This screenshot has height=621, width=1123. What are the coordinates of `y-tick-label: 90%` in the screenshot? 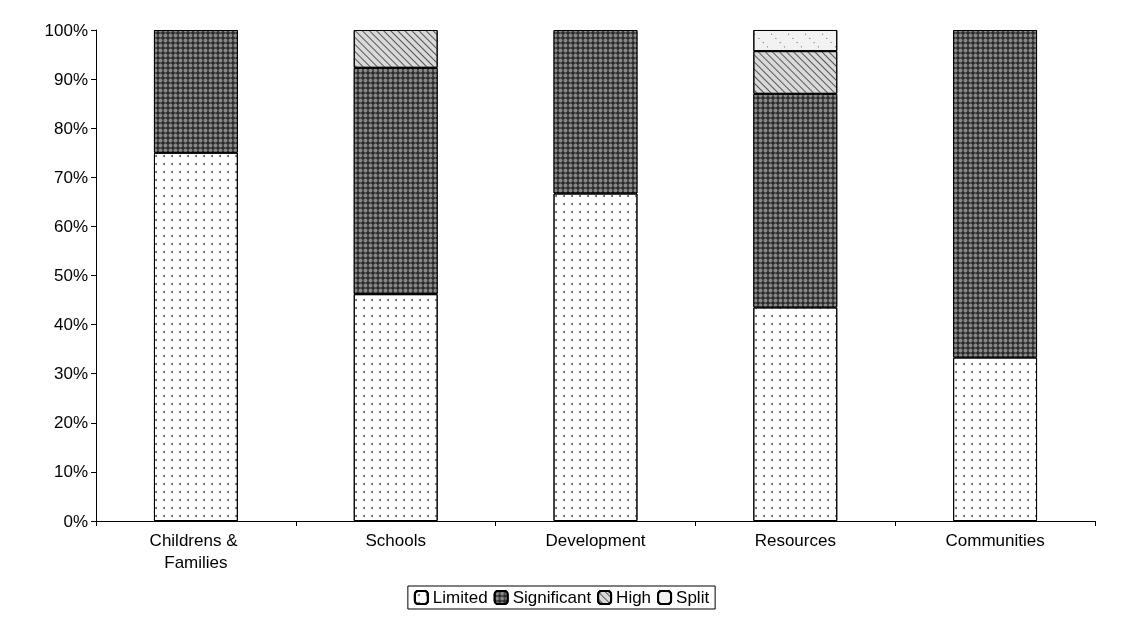 It's located at (70, 79).